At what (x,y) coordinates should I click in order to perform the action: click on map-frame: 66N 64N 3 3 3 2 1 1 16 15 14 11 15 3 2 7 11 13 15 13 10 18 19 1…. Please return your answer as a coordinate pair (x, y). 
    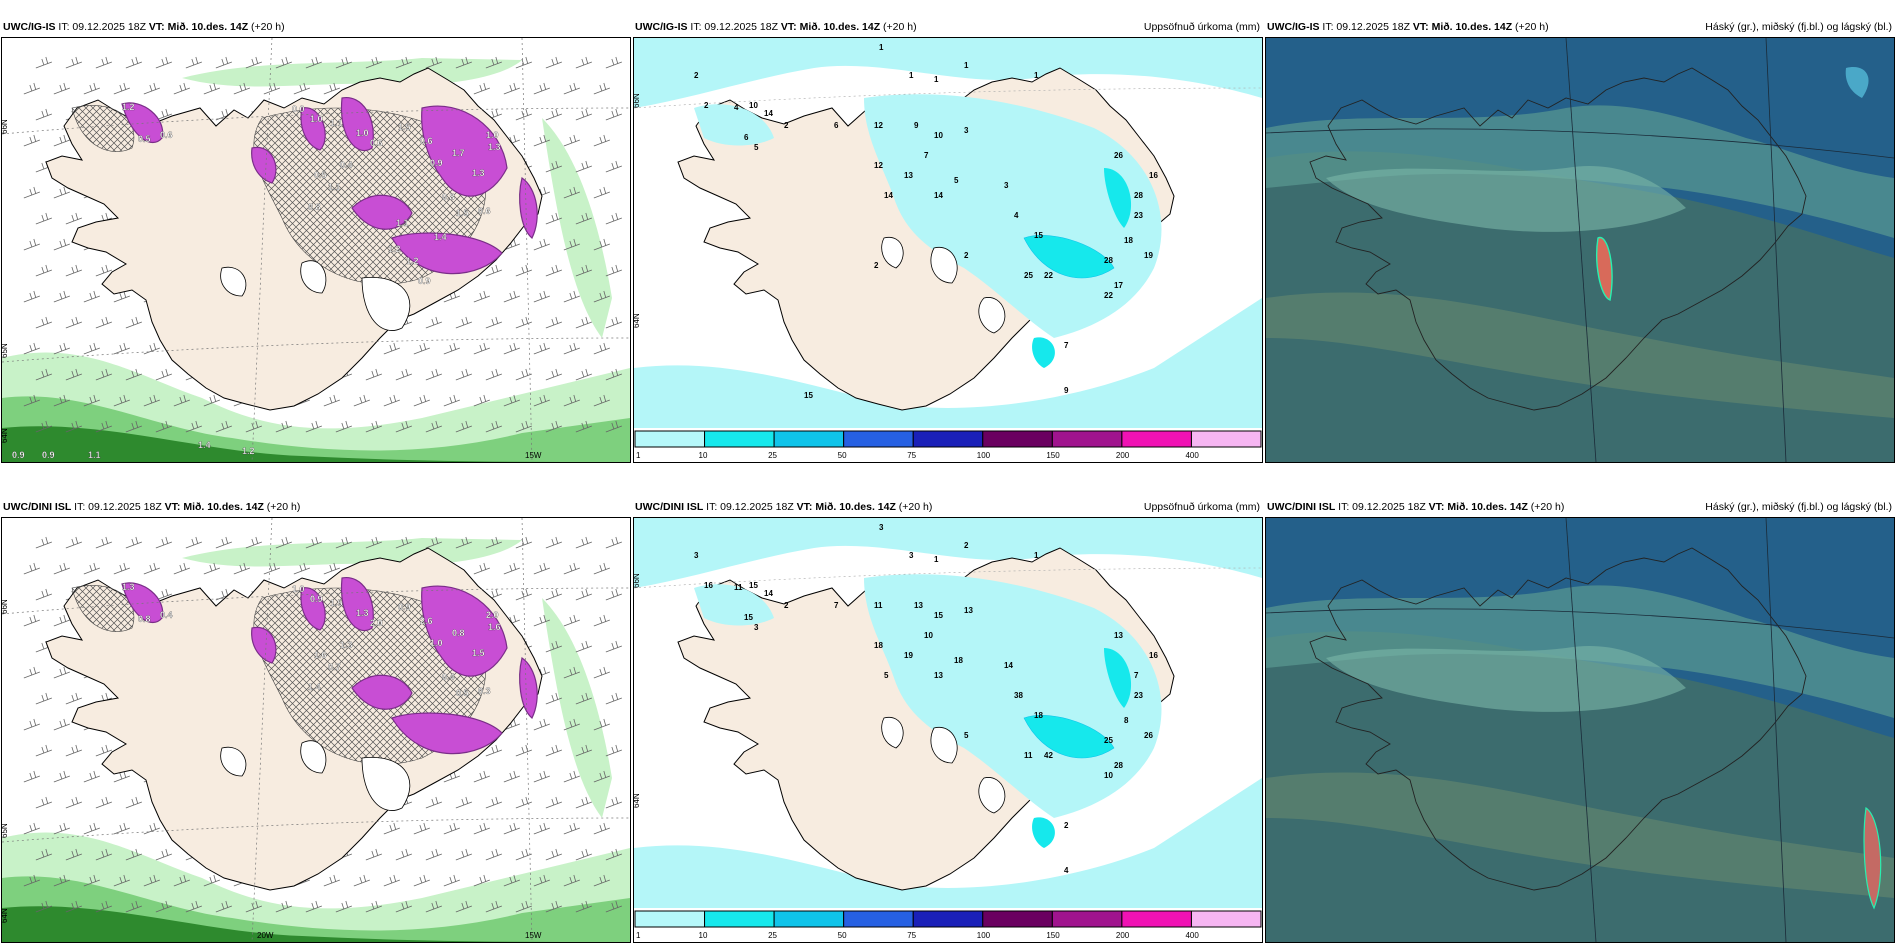
    Looking at the image, I should click on (948, 730).